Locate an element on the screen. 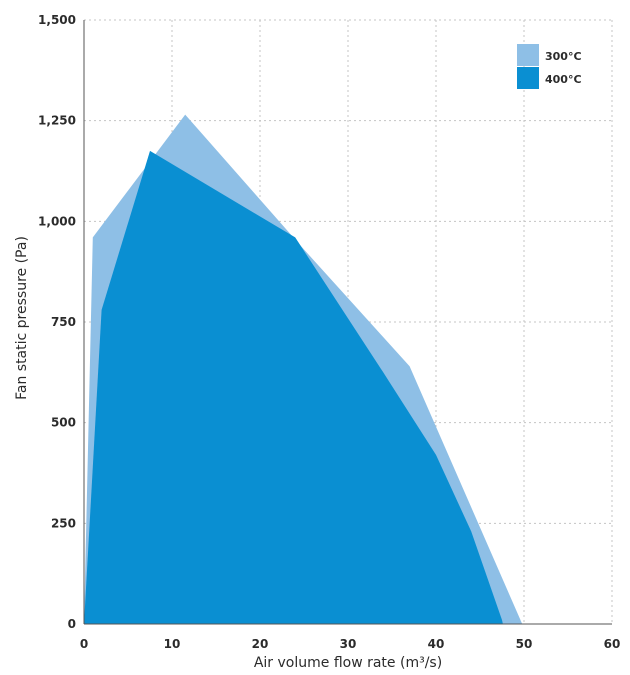 This screenshot has width=630, height=675. x-tick-label: 30 is located at coordinates (348, 644).